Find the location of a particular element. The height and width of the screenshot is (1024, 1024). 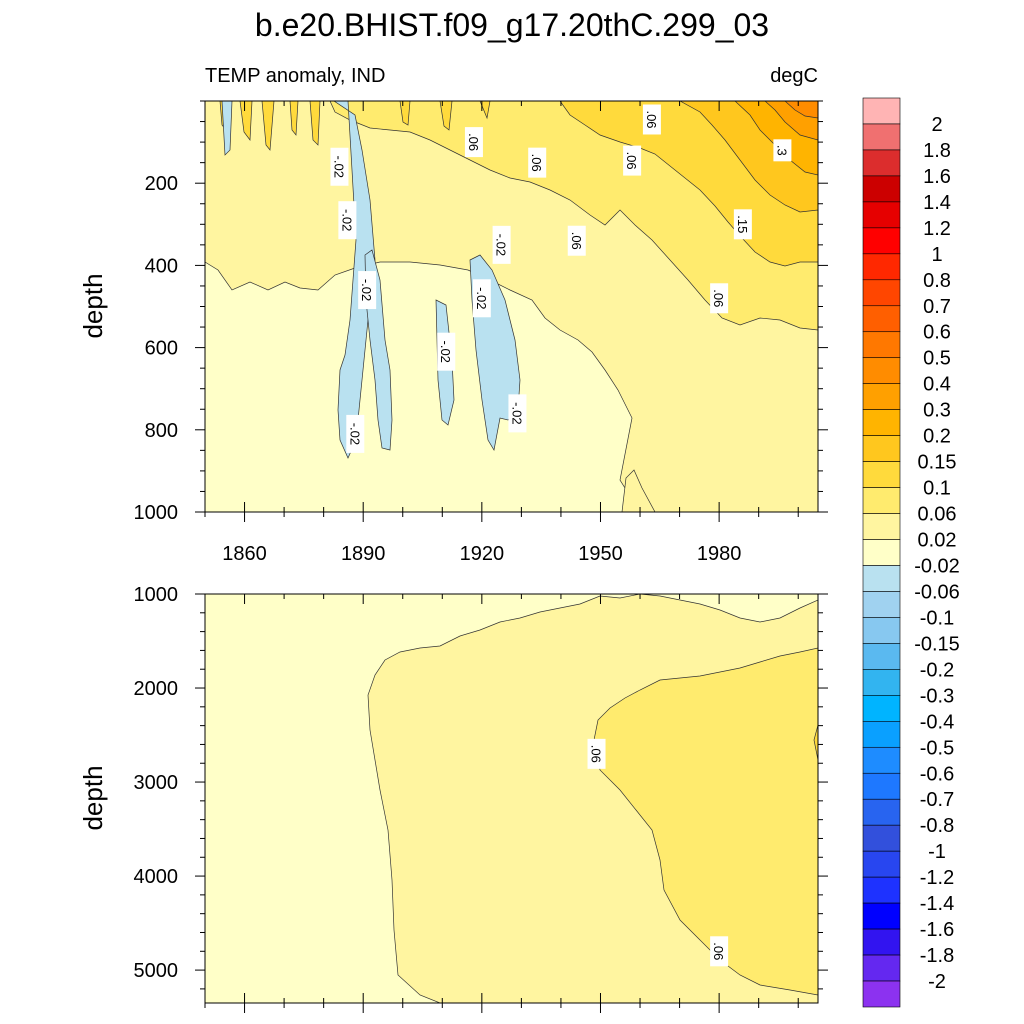

y-tick-label: 800 is located at coordinates (161, 431).